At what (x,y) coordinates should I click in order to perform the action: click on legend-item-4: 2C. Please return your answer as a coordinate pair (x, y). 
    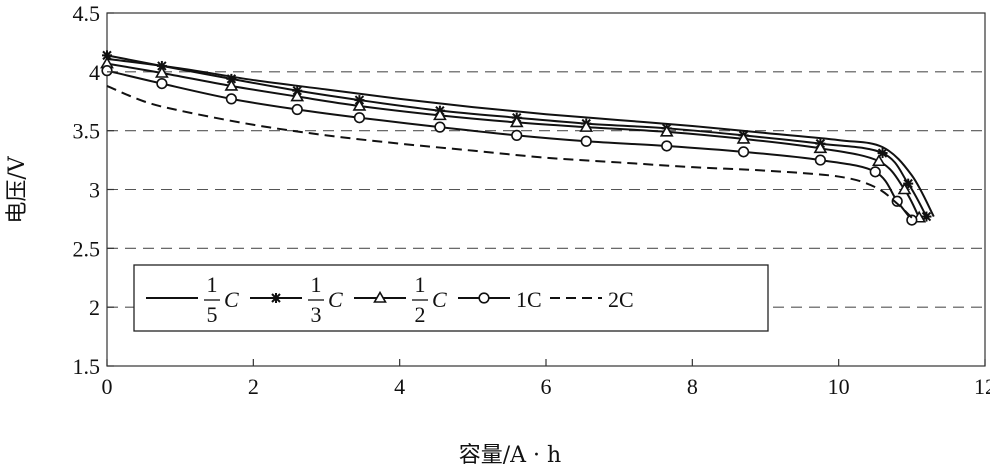
    Looking at the image, I should click on (592, 299).